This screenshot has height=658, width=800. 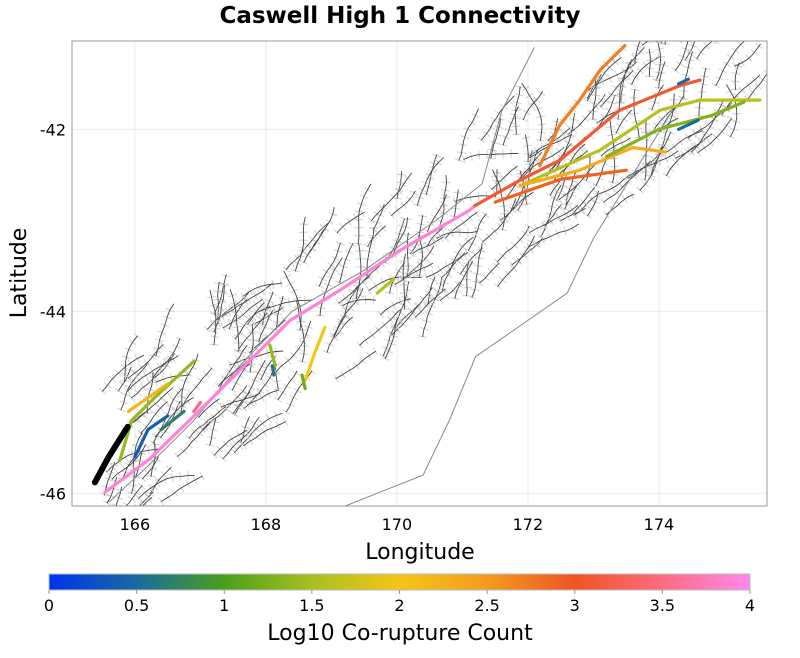 What do you see at coordinates (399, 16) in the screenshot?
I see `chart-title: Caswell High 1 Connectivity` at bounding box center [399, 16].